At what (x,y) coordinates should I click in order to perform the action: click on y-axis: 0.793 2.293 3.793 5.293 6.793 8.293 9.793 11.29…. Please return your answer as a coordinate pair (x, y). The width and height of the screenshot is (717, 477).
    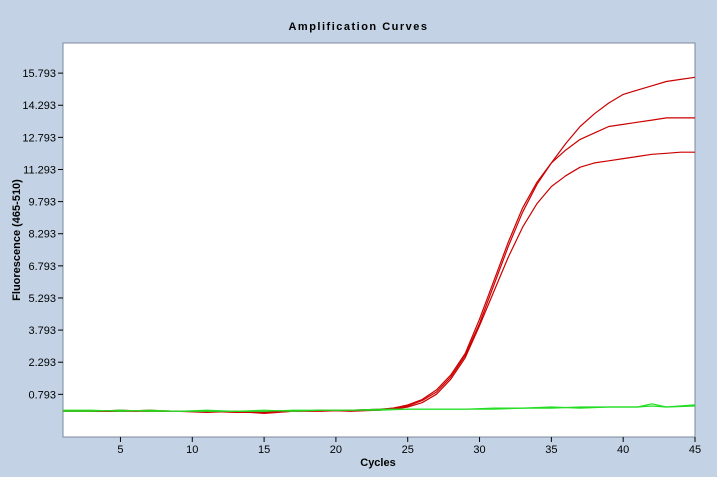
    Looking at the image, I should click on (42, 234).